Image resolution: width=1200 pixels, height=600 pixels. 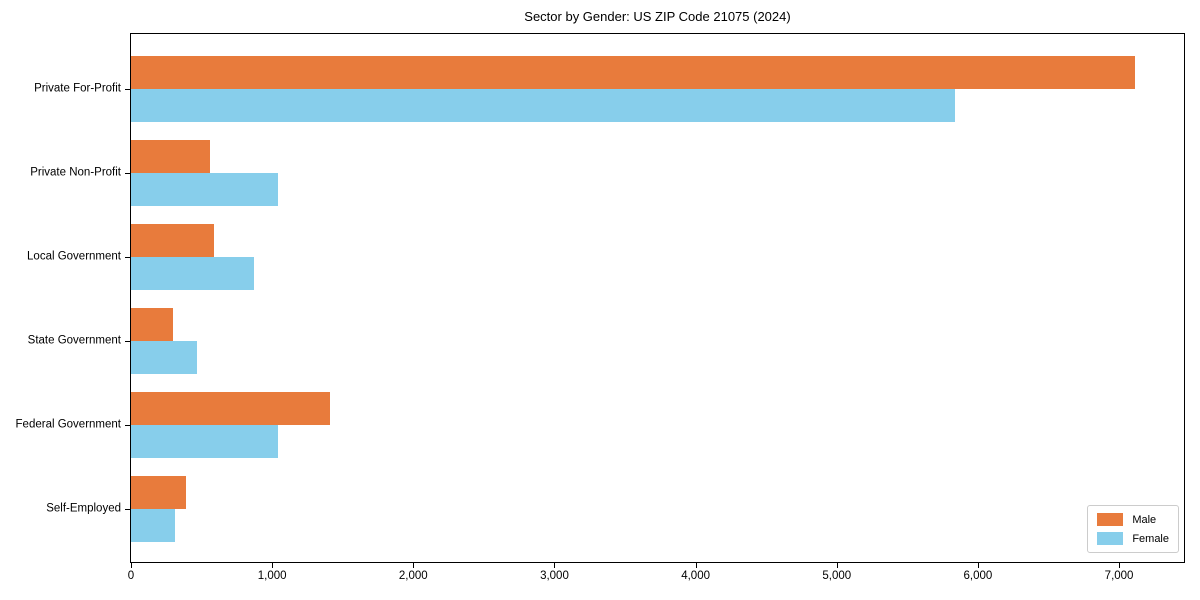 I want to click on y-tick-label-state-government: State Government, so click(x=74, y=340).